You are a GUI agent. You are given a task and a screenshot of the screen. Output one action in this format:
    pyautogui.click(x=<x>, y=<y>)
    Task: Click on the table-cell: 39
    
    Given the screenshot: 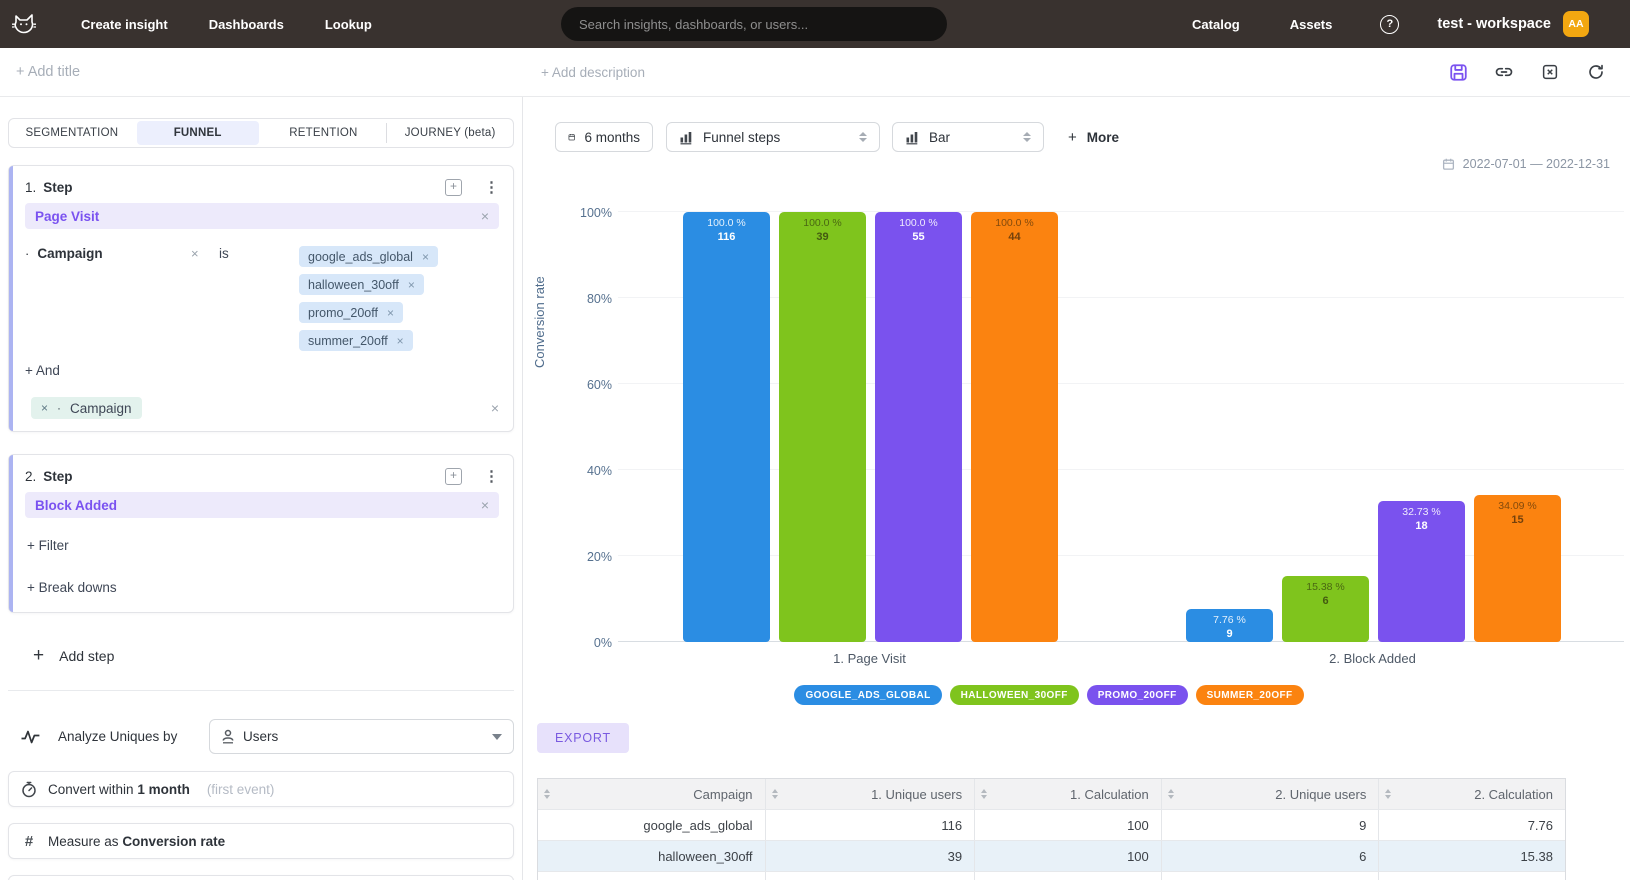 What is the action you would take?
    pyautogui.click(x=871, y=856)
    